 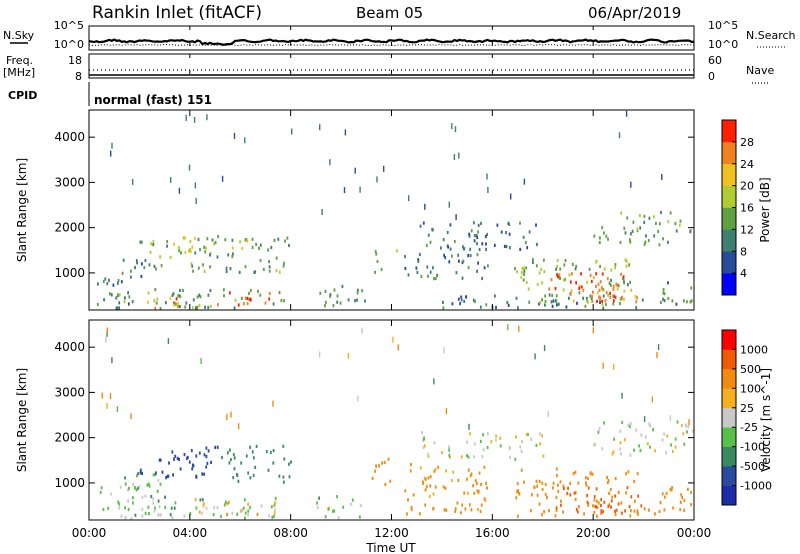 I want to click on velocity-colorbar-tick-label: 25, so click(x=747, y=408).